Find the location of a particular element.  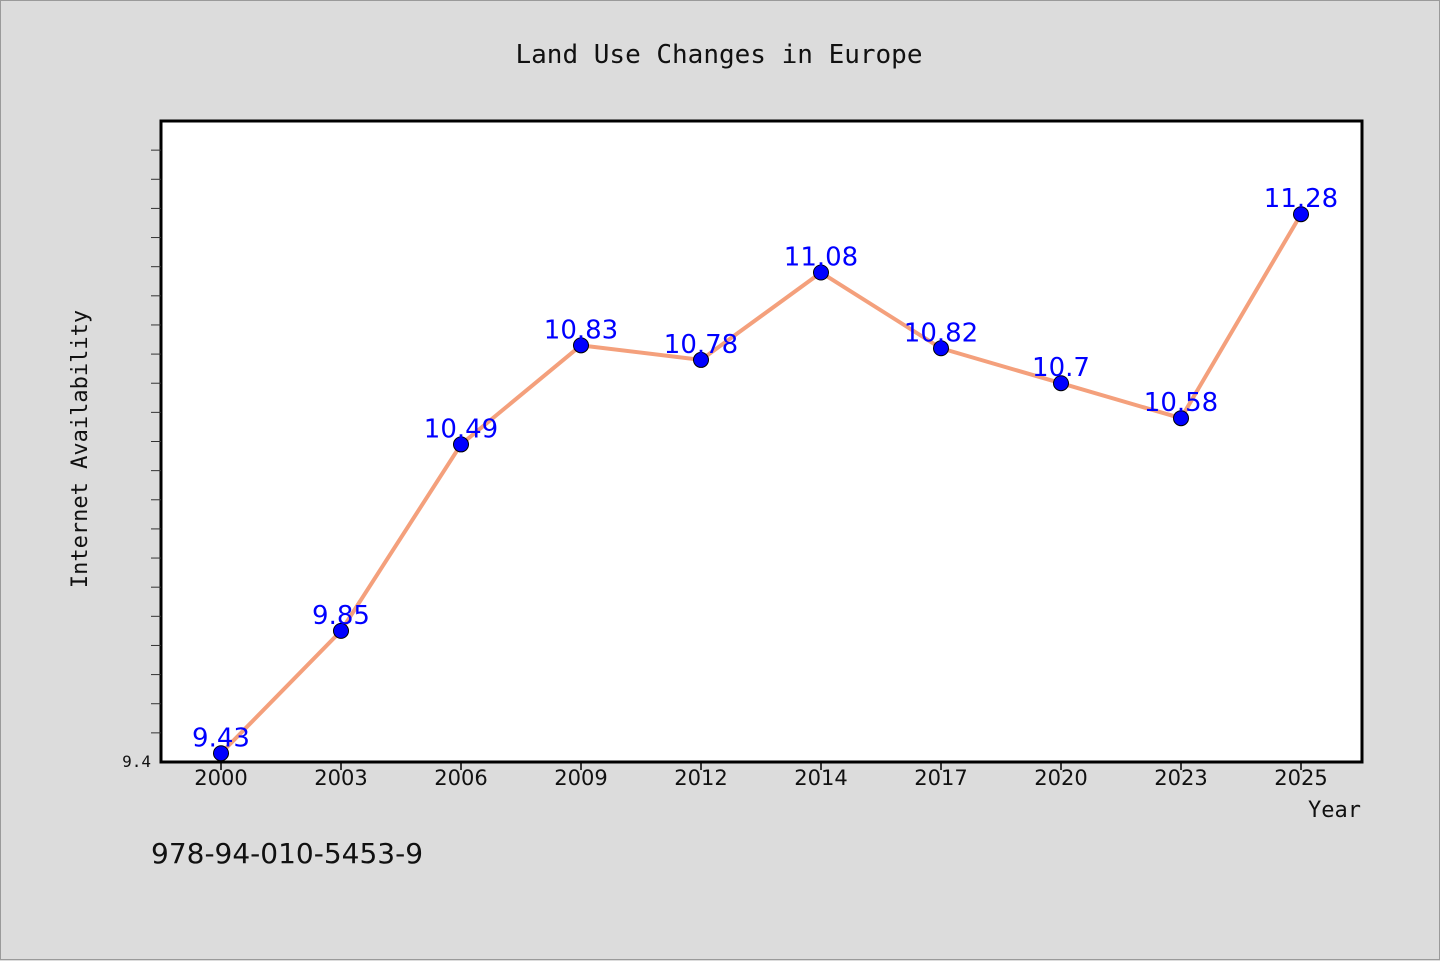

data-label: 9.85 is located at coordinates (341, 616).